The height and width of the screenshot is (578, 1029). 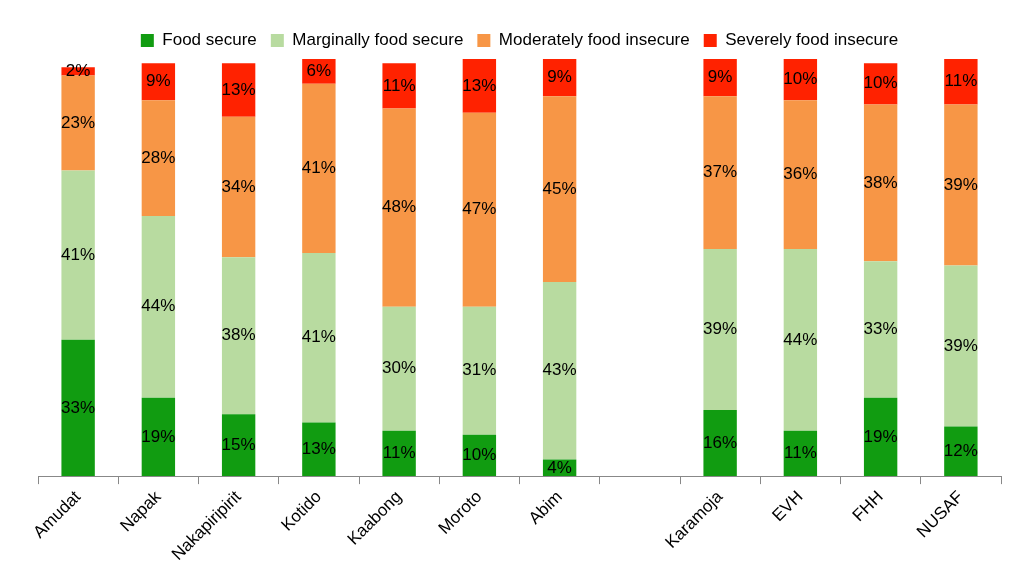 I want to click on data-label: 30%, so click(x=399, y=368).